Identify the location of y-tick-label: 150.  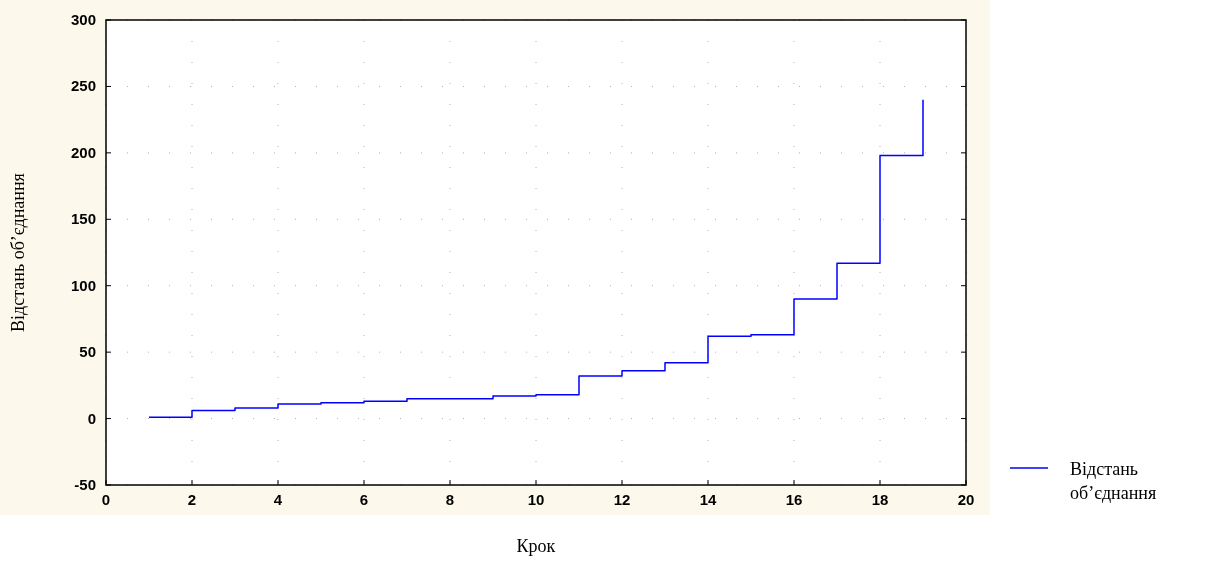
(83, 219).